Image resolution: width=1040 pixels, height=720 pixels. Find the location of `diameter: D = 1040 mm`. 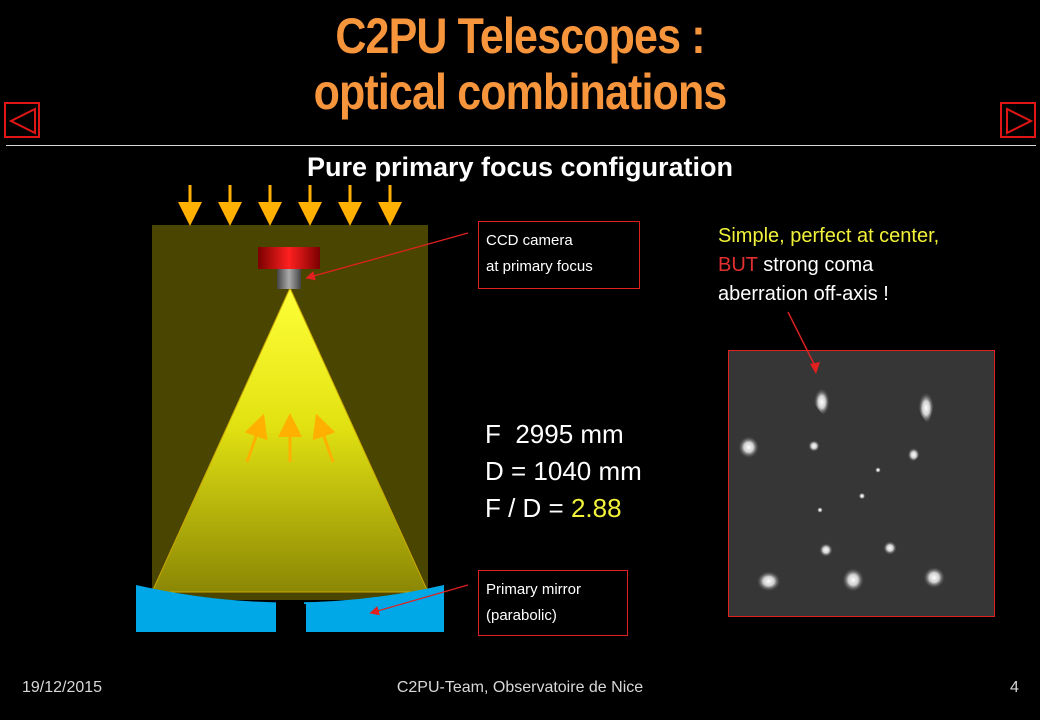

diameter: D = 1040 mm is located at coordinates (563, 471).